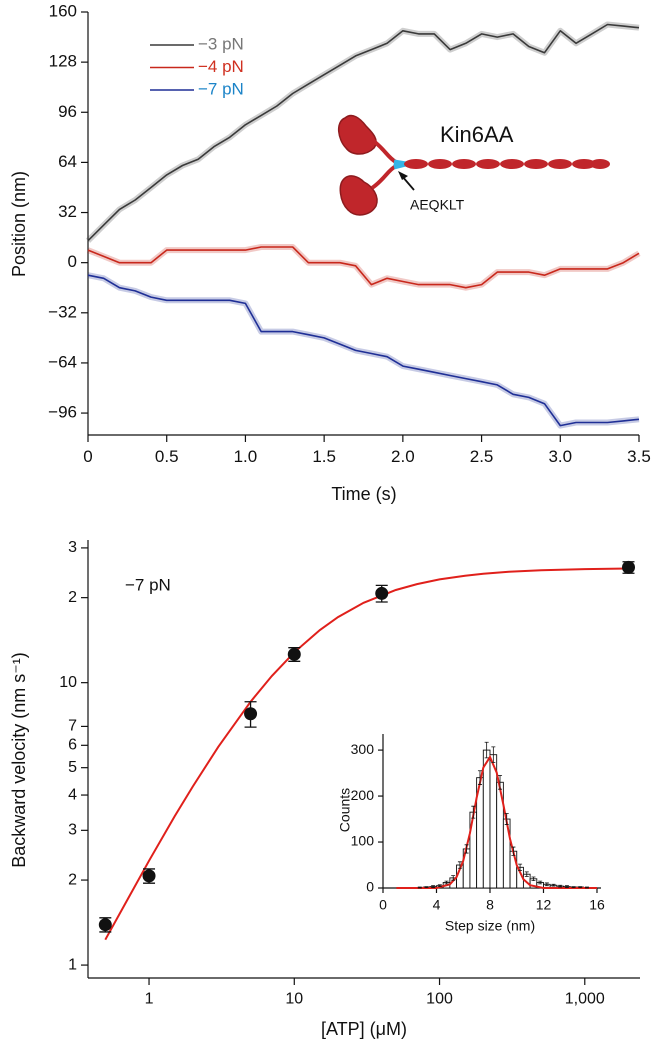 Image resolution: width=657 pixels, height=1050 pixels. What do you see at coordinates (72, 745) in the screenshot?
I see `y-tick-label: 6` at bounding box center [72, 745].